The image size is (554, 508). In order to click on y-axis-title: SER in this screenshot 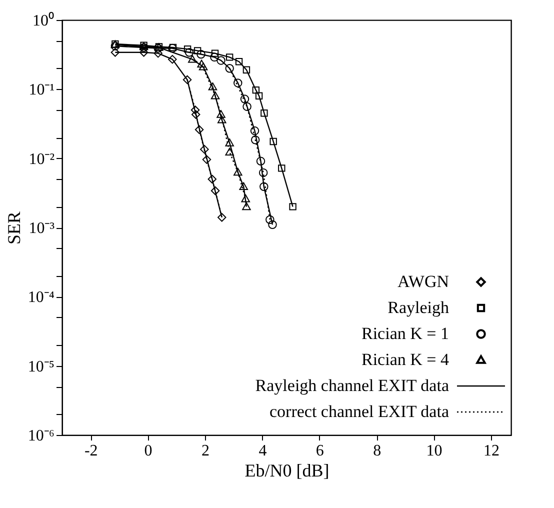, I will do `click(14, 228)`.